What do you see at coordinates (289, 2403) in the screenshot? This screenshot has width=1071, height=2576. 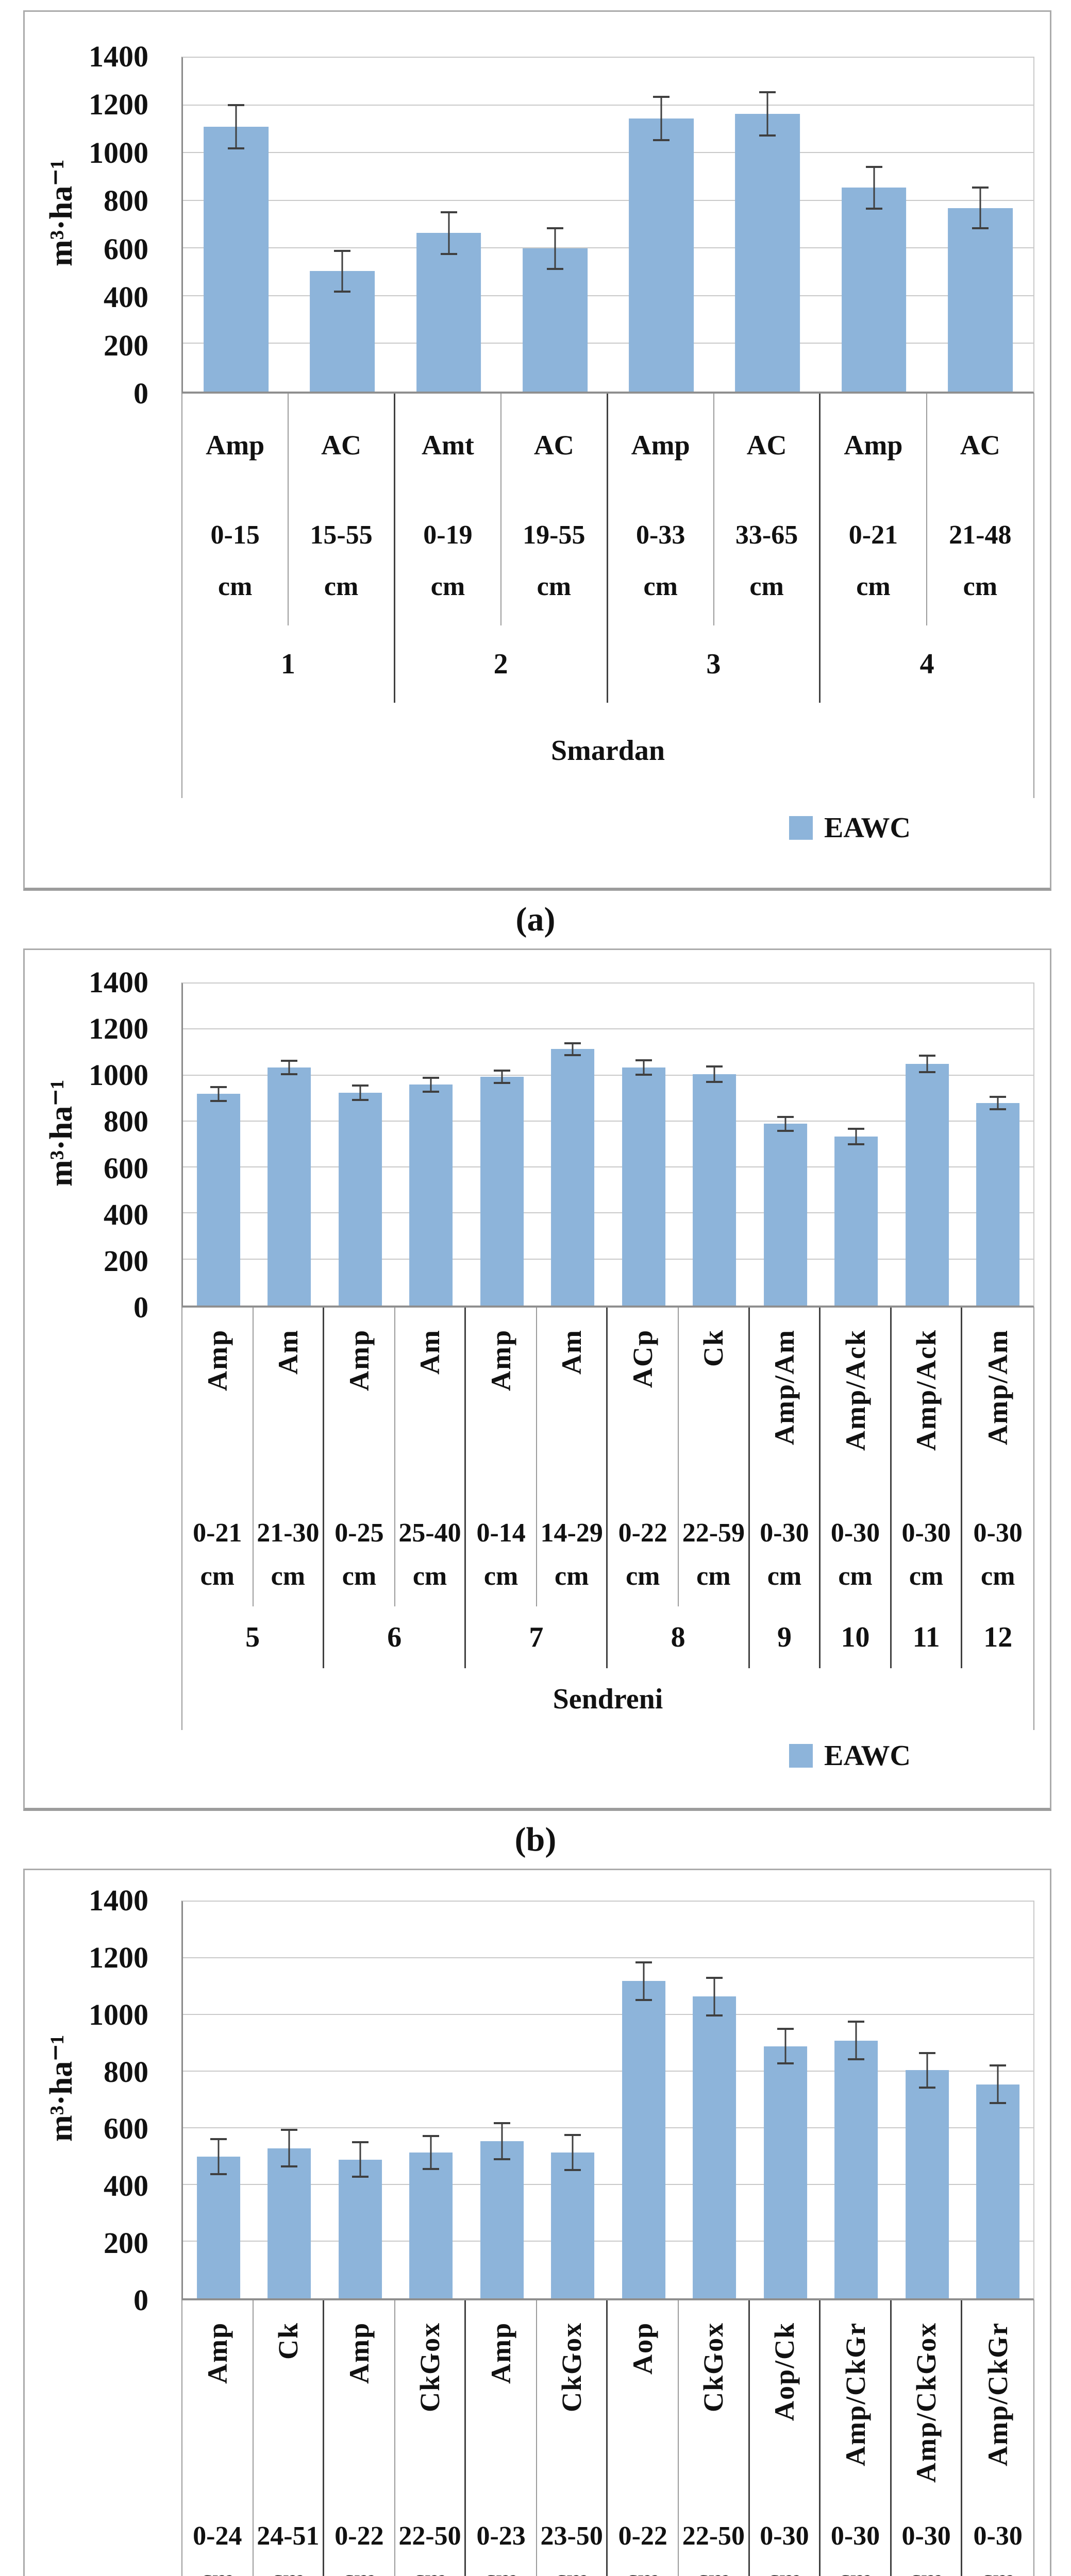 I see `horizon-label: Ck` at bounding box center [289, 2403].